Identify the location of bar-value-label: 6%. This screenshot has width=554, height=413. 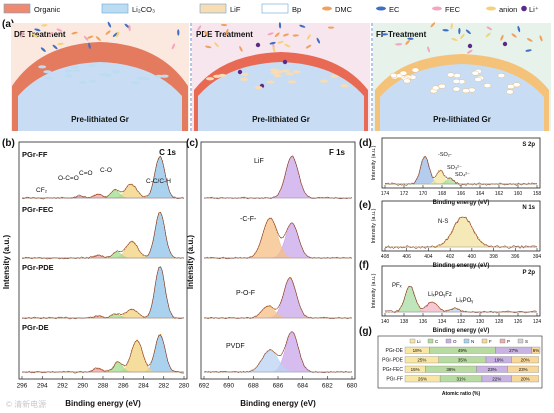
(536, 350).